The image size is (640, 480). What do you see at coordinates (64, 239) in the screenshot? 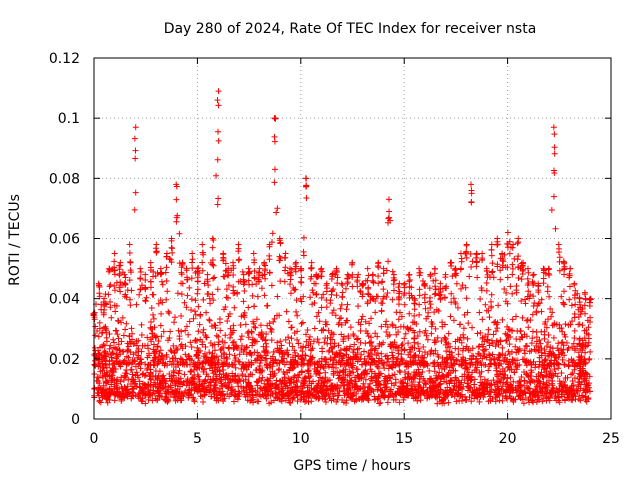
I see `y-axis-tick-labels: 00.020.040.060.080.10.12` at bounding box center [64, 239].